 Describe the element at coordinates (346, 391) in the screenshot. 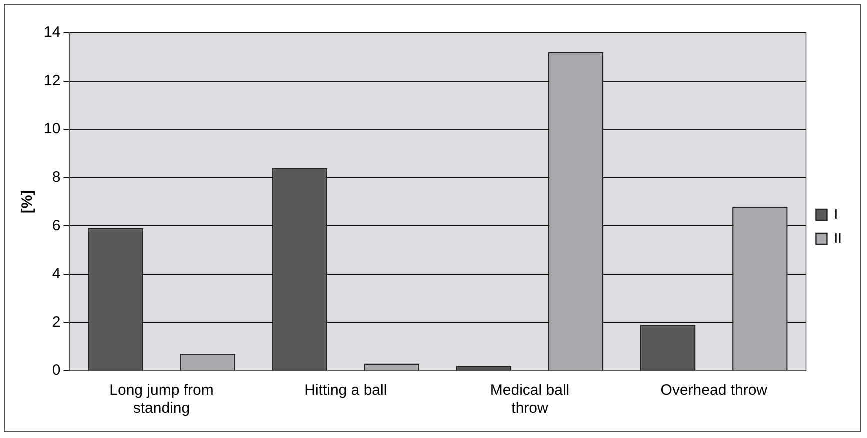

I see `x-tick-label: Hitting a ball` at that location.